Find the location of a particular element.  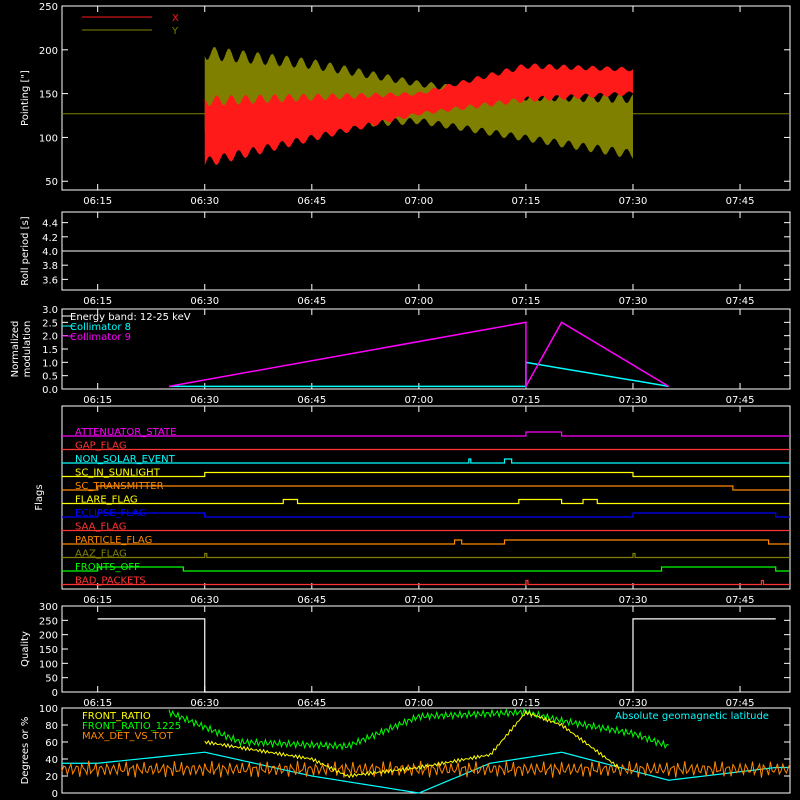

y-tick-label: 3.8 is located at coordinates (50, 266).